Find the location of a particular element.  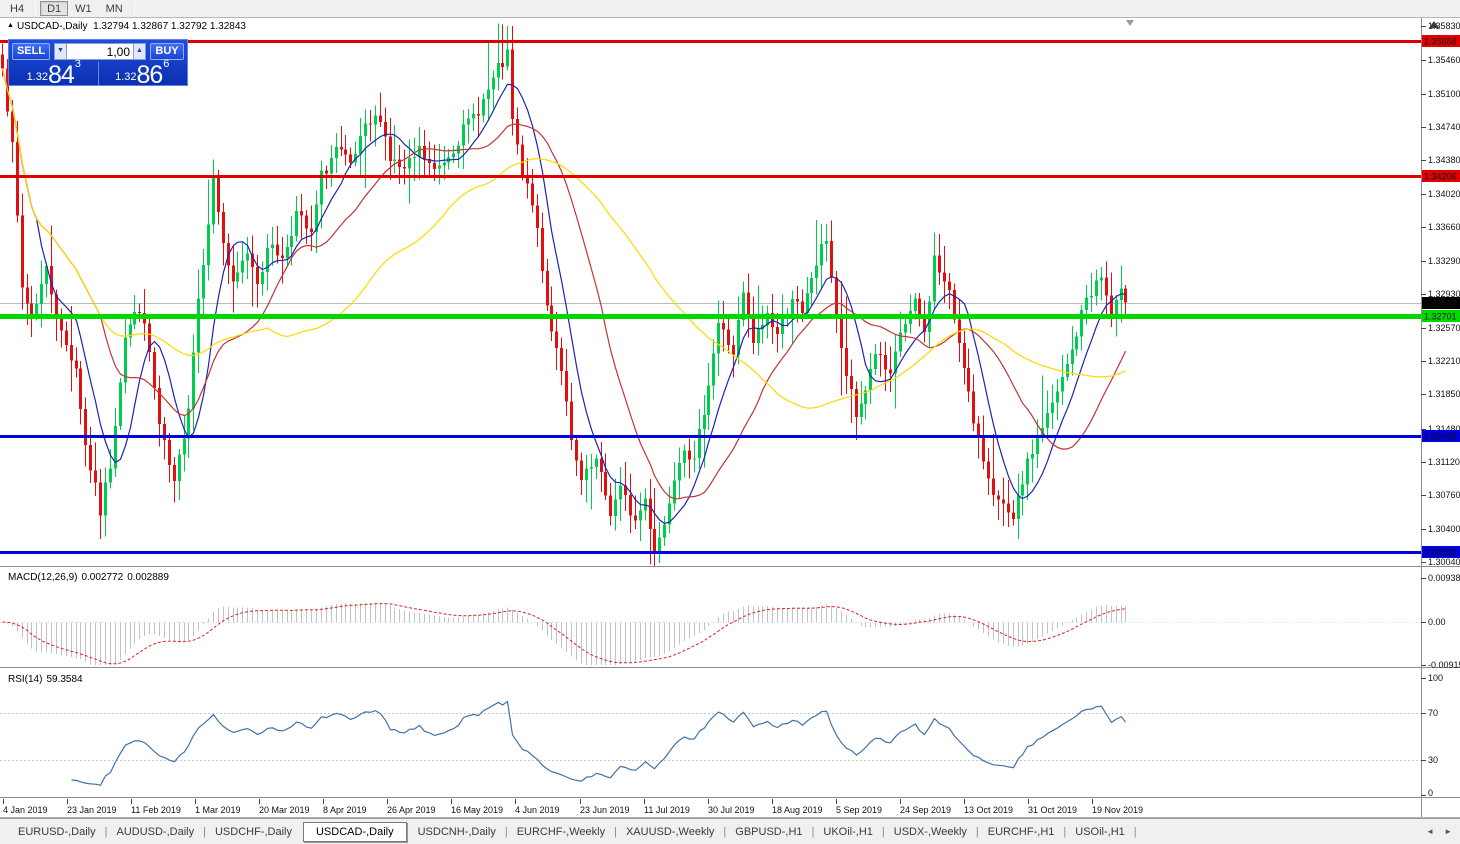

sell-button: SELL is located at coordinates (31, 51).